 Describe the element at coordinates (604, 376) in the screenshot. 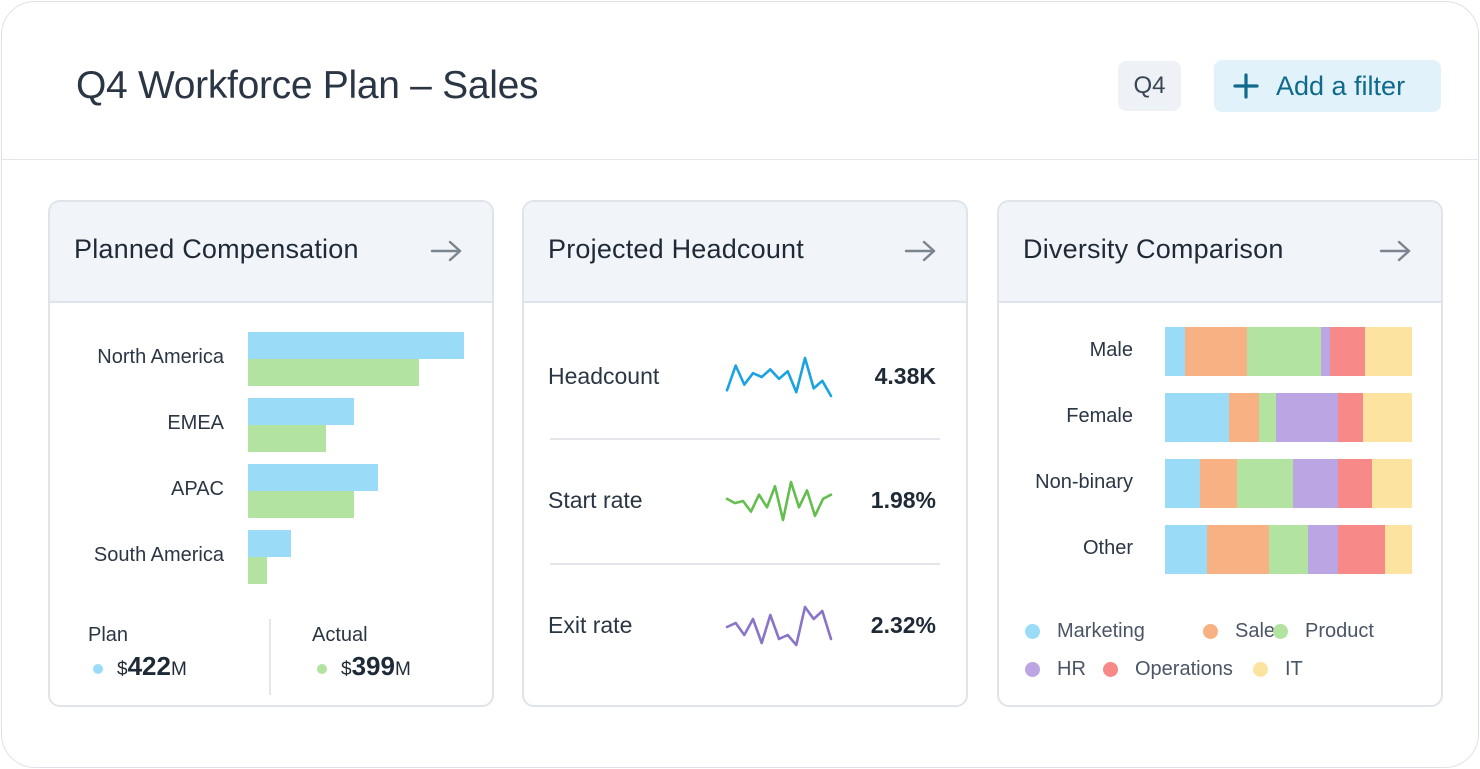

I see `metric-label: Headcount` at that location.